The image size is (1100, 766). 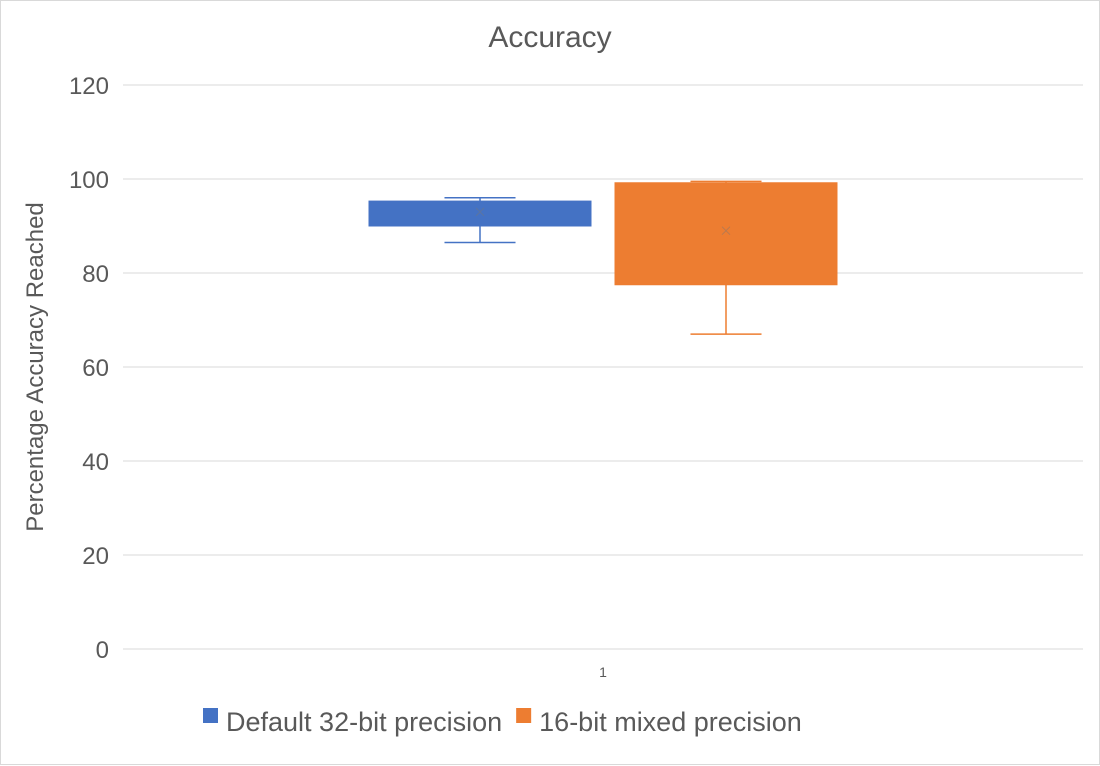 I want to click on legend-label: Default 32-bit precision, so click(x=364, y=722).